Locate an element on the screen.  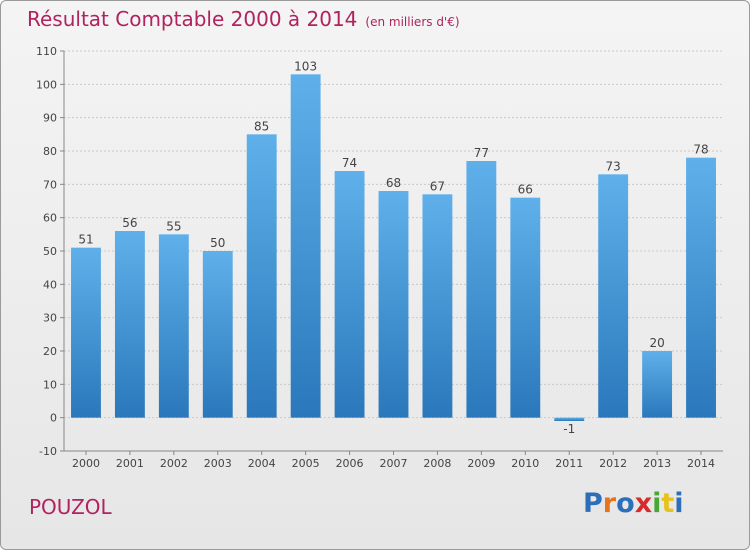
y-tick-label: -10 is located at coordinates (48, 451).